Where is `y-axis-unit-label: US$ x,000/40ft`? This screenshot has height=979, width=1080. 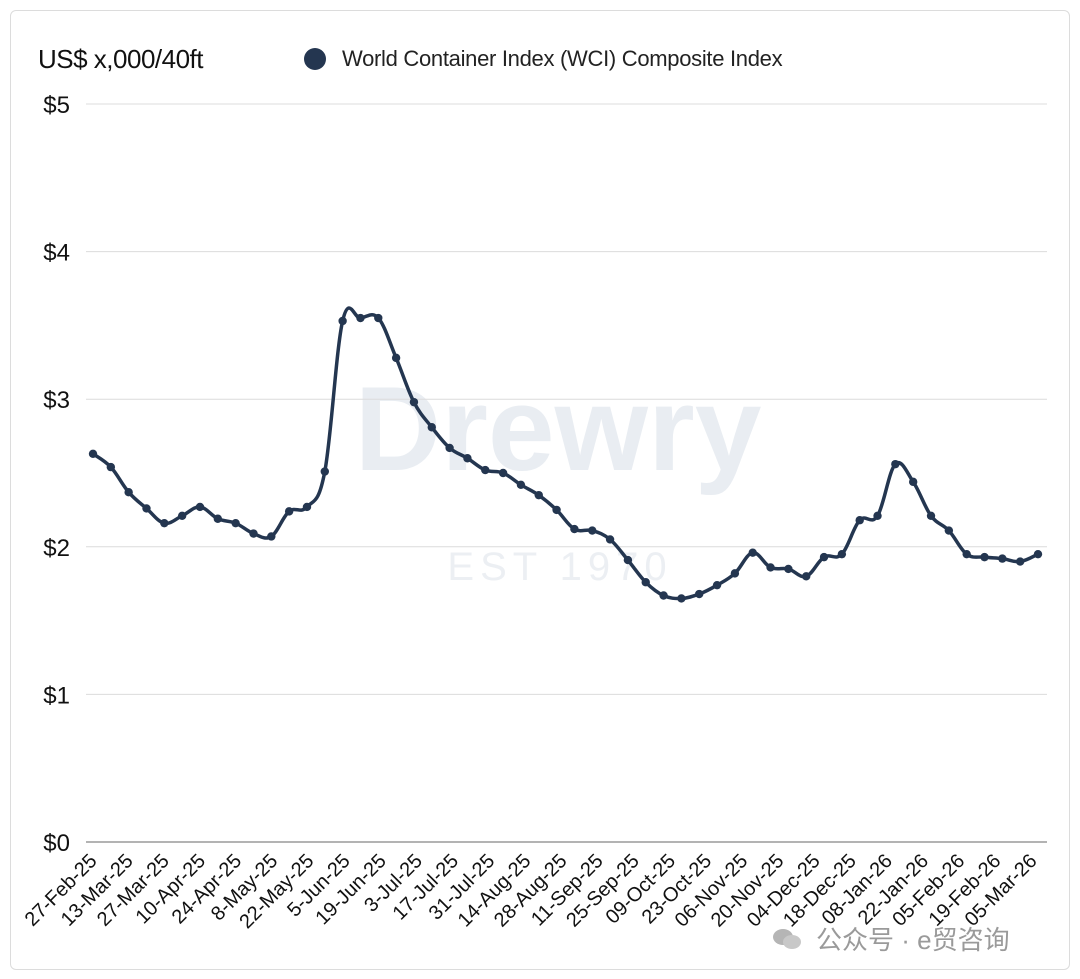 y-axis-unit-label: US$ x,000/40ft is located at coordinates (121, 59).